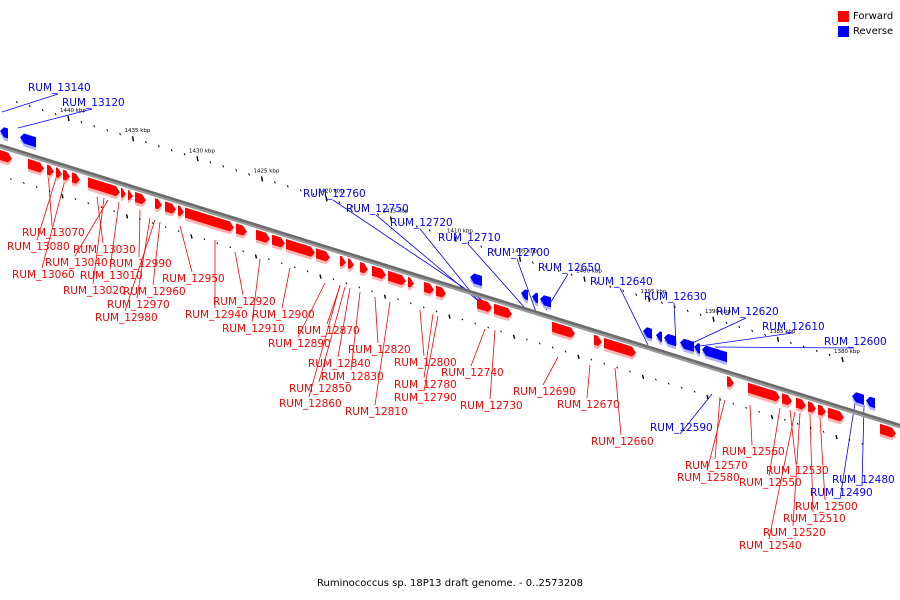 The image size is (900, 600). I want to click on forward-gene-label: RUM_12780, so click(425, 385).